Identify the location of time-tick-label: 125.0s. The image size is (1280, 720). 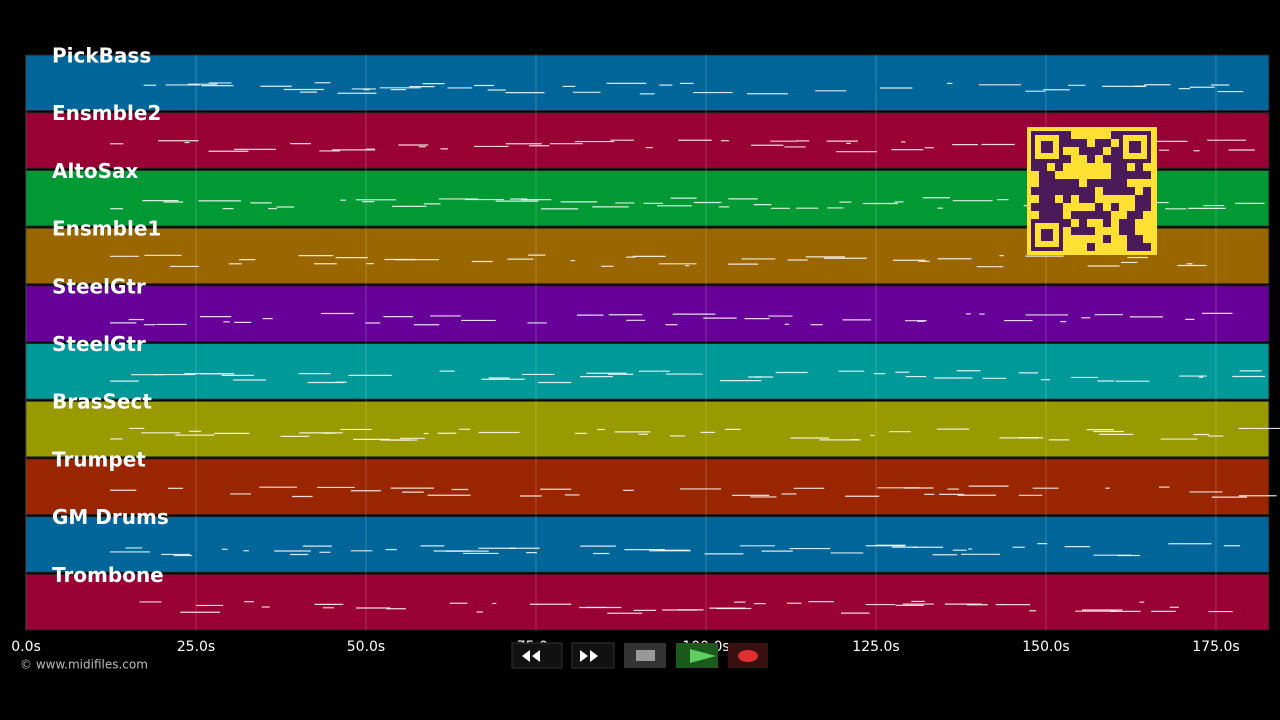
(875, 647).